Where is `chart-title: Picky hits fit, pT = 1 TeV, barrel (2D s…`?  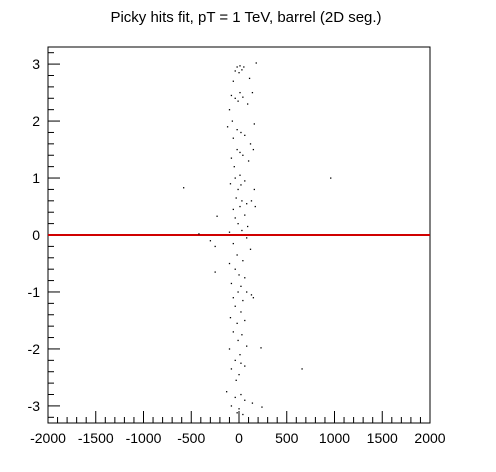 chart-title: Picky hits fit, pT = 1 TeV, barrel (2D s… is located at coordinates (245, 17).